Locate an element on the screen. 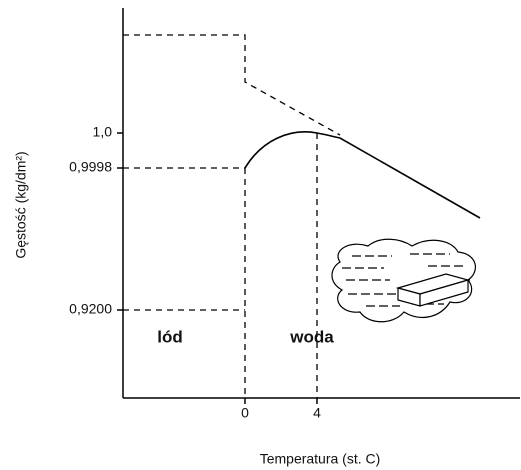 The height and width of the screenshot is (470, 521). x-tick-label: 4 is located at coordinates (317, 413).